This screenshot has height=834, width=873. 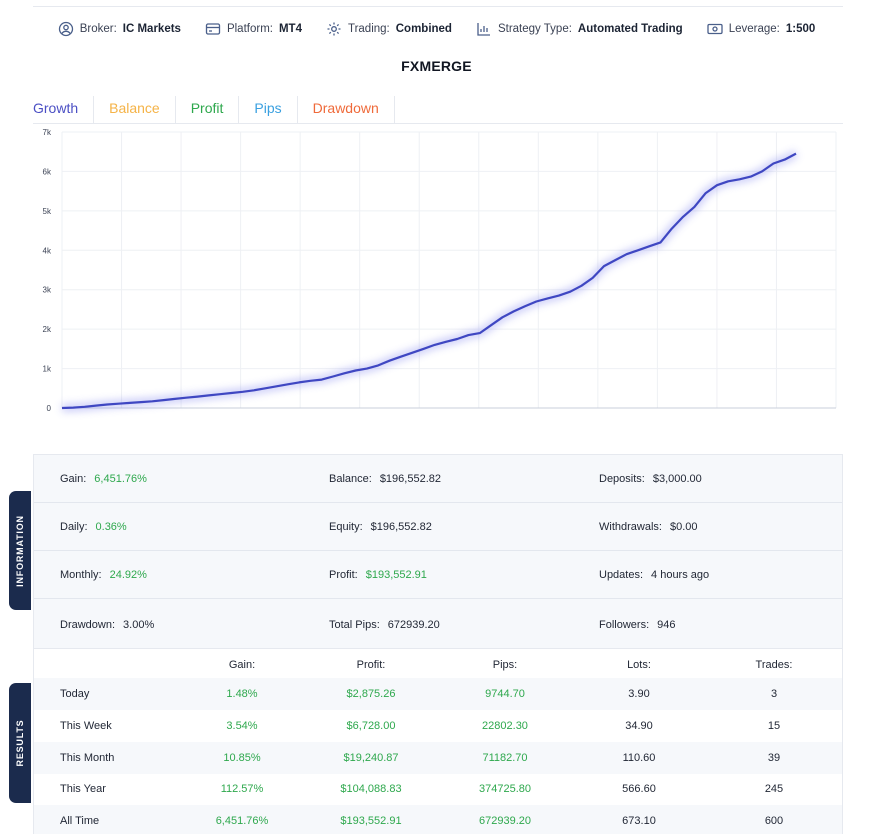 I want to click on info-cell-daily: Daily: 0.36%, so click(x=93, y=527).